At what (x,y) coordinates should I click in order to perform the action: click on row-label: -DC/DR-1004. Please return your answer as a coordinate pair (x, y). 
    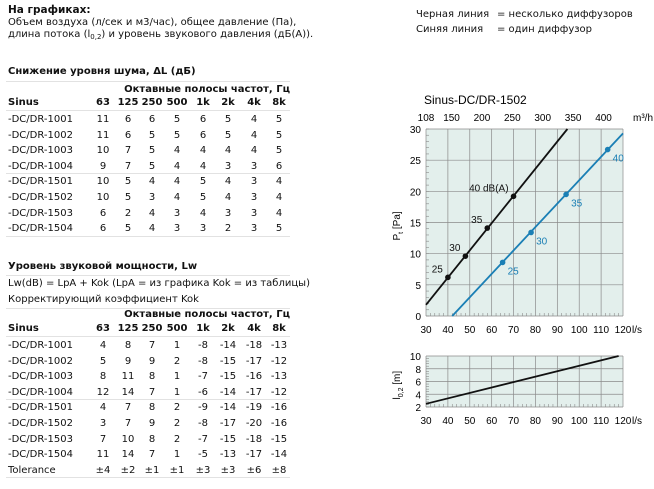
    Looking at the image, I should click on (40, 166).